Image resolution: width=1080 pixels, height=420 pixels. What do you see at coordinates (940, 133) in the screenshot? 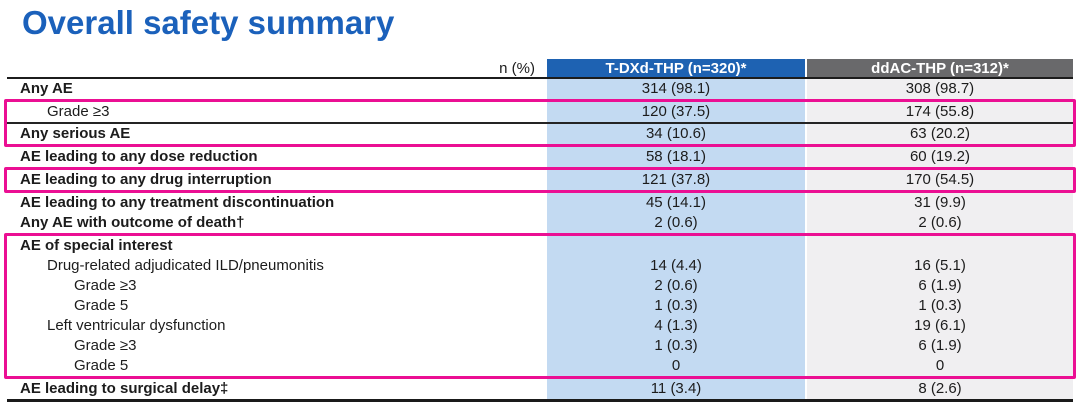
I see `value-cell: 63 (20.2)` at bounding box center [940, 133].